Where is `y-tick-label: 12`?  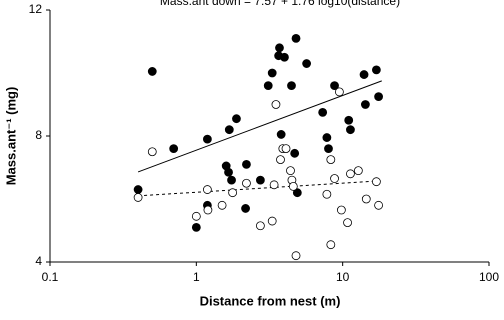 y-tick-label: 12 is located at coordinates (36, 9).